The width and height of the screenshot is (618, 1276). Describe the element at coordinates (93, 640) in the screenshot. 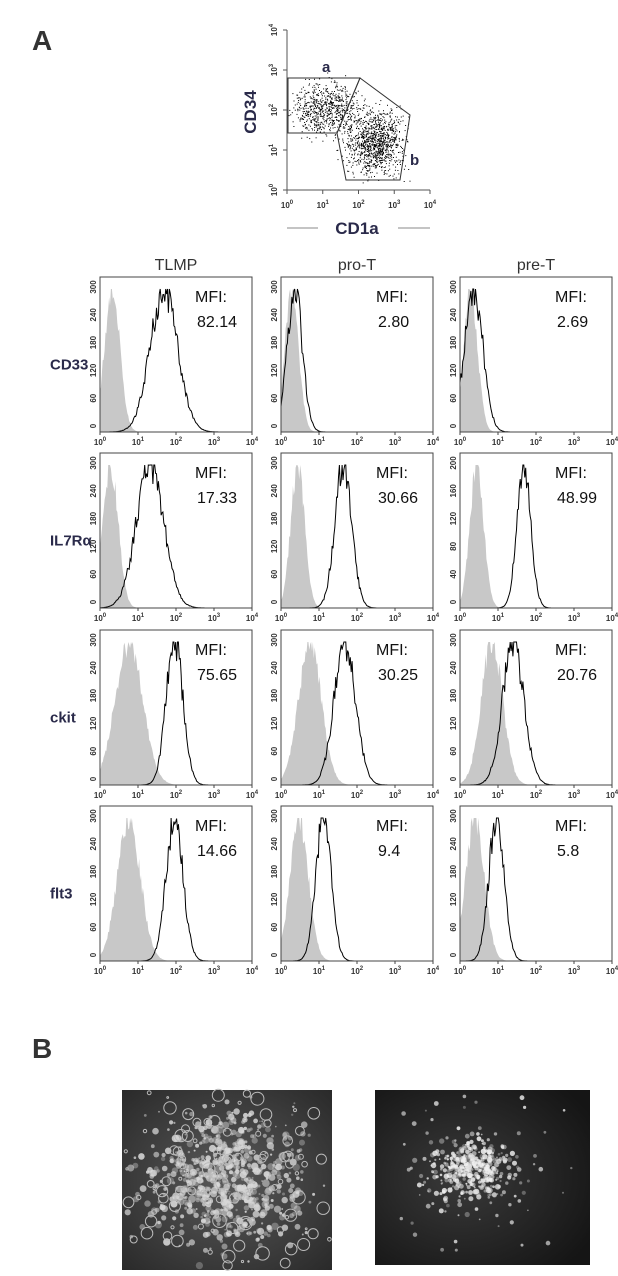

I see `y-tick-label: 300` at that location.